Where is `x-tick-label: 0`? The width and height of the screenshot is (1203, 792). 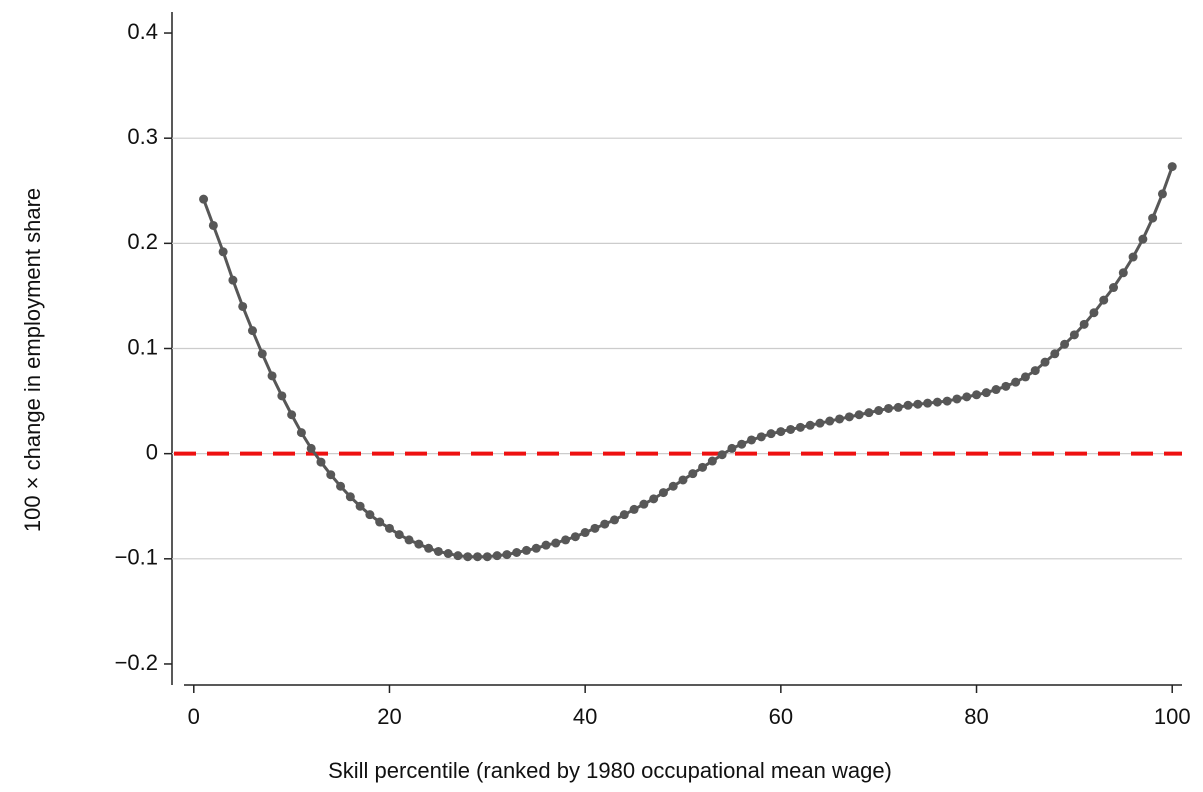
x-tick-label: 0 is located at coordinates (194, 716).